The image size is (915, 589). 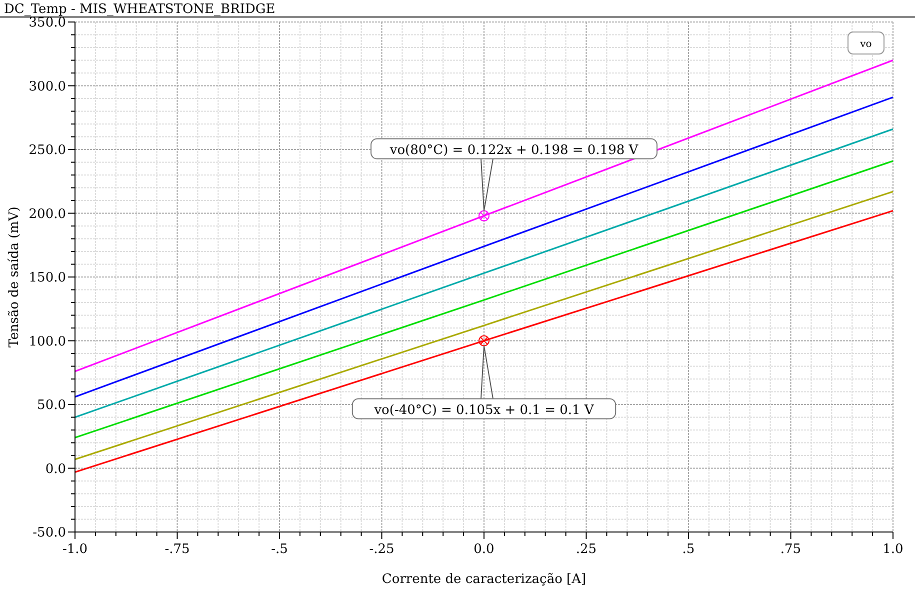 What do you see at coordinates (484, 549) in the screenshot?
I see `x-tick-label: 0.0` at bounding box center [484, 549].